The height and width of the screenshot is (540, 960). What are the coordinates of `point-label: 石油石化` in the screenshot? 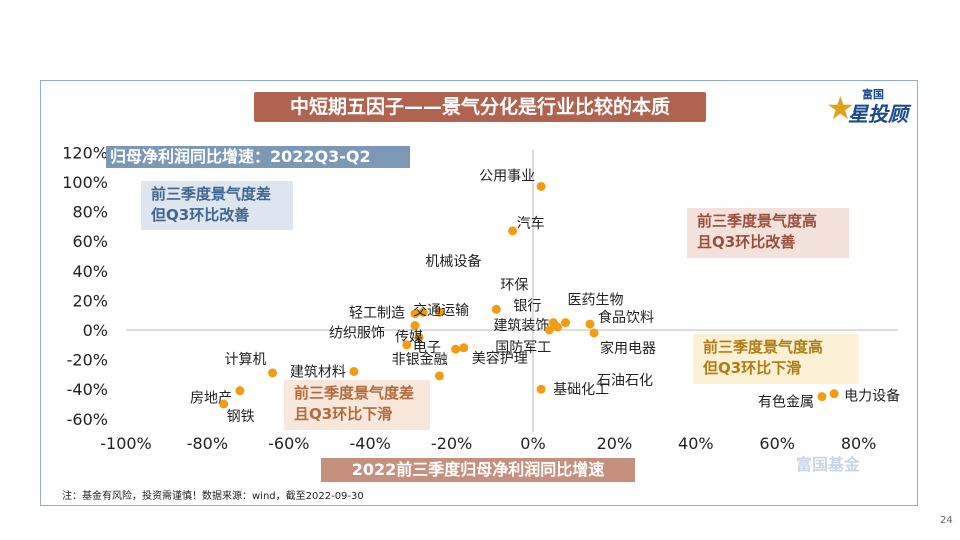 It's located at (625, 381).